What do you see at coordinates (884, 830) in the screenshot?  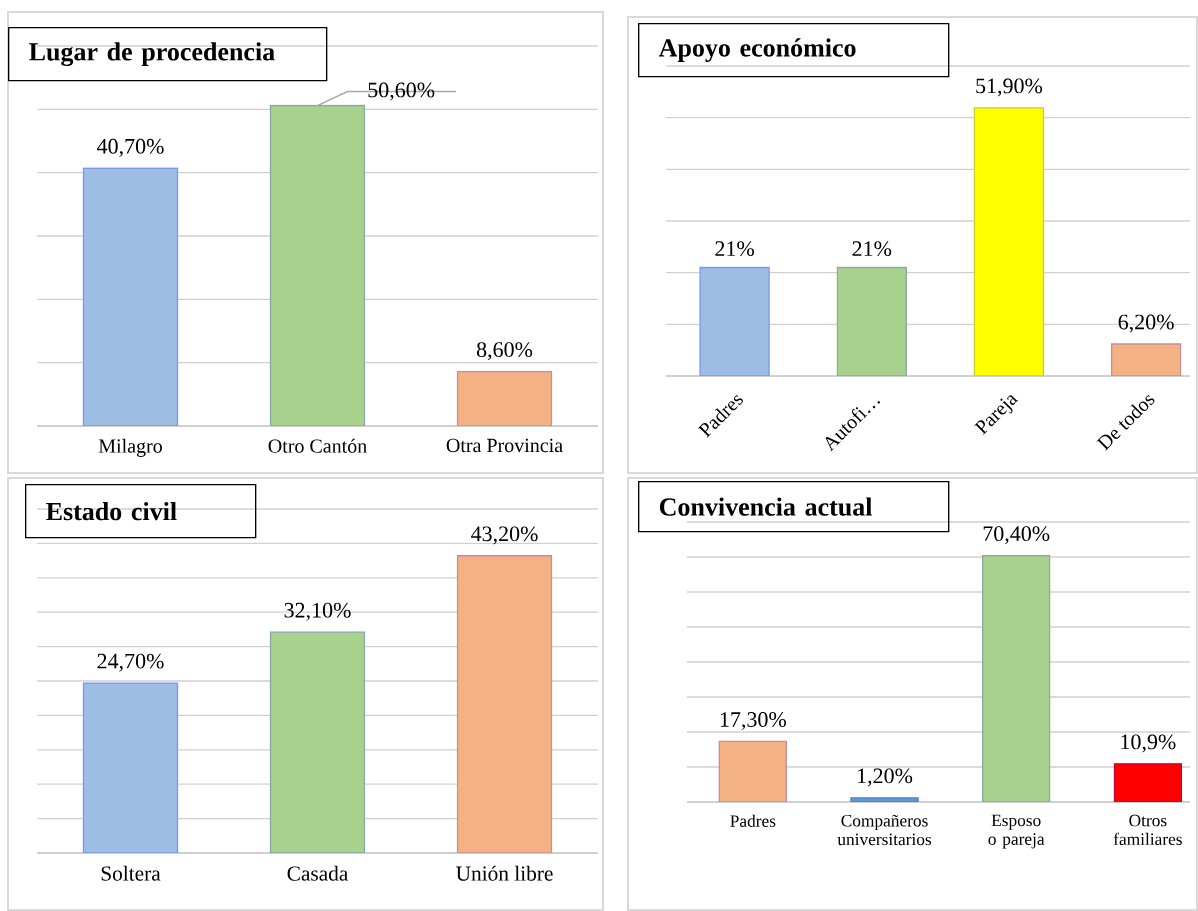 I see `x-tick-label: Compañeros universitarios` at bounding box center [884, 830].